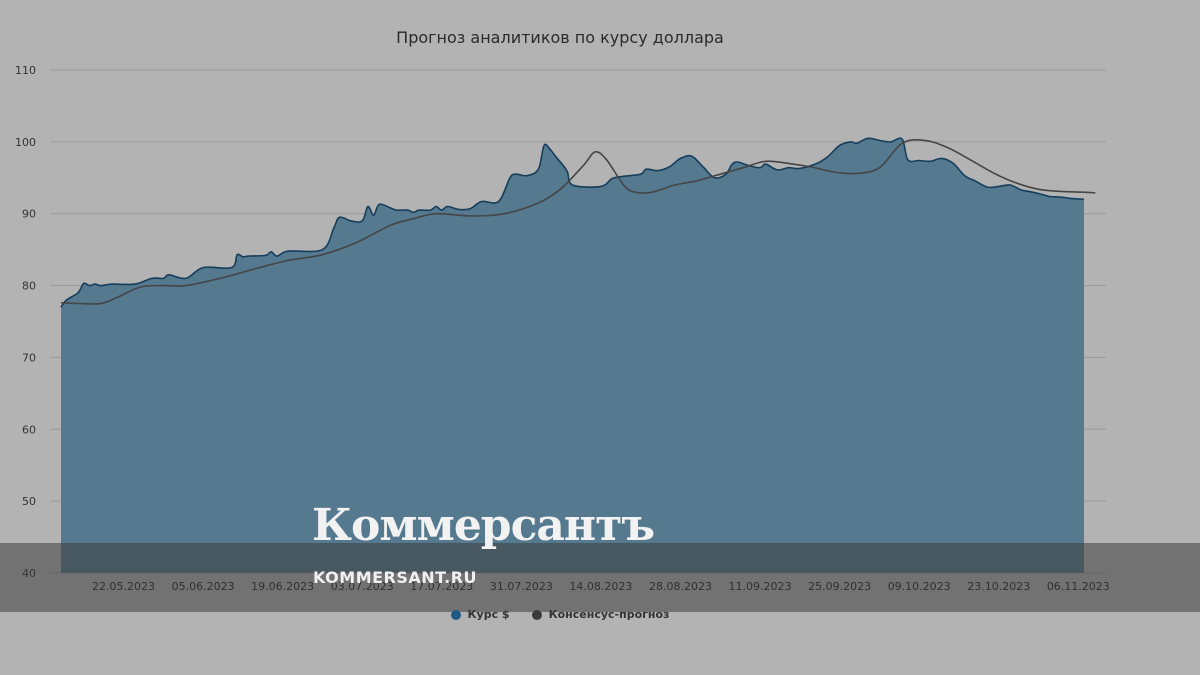 This screenshot has height=675, width=1200. I want to click on watermark-banner, so click(600, 577).